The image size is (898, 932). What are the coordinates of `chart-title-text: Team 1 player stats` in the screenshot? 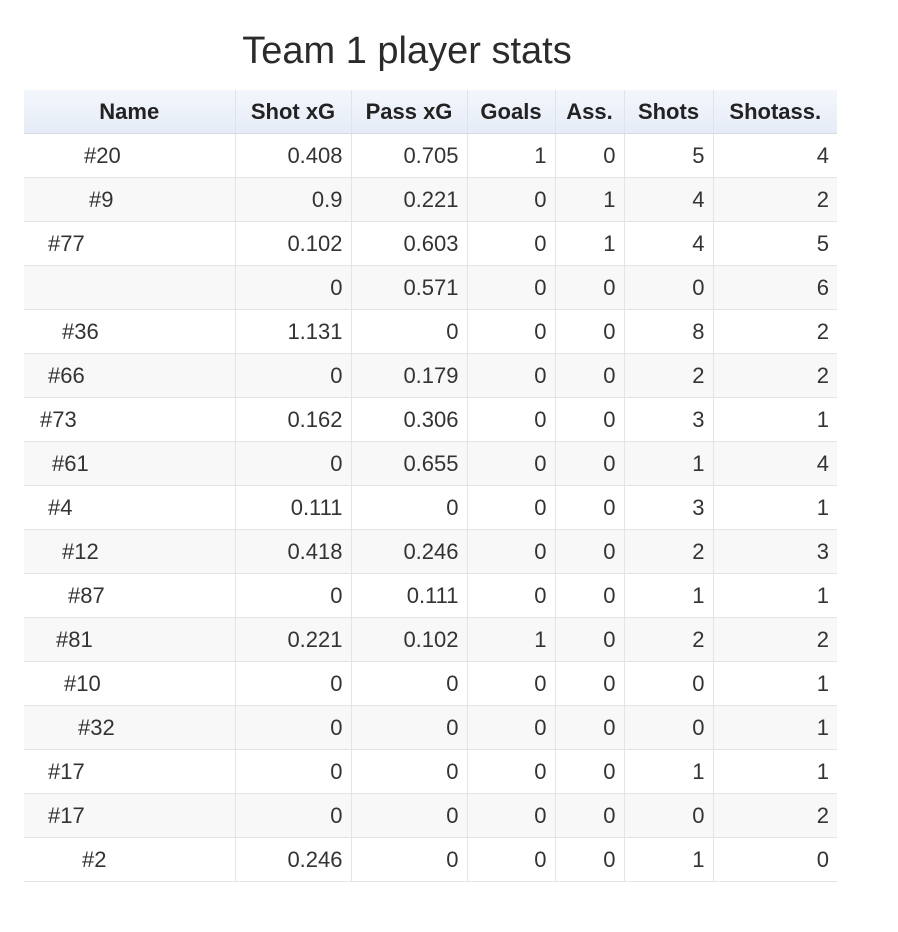 It's located at (407, 51).